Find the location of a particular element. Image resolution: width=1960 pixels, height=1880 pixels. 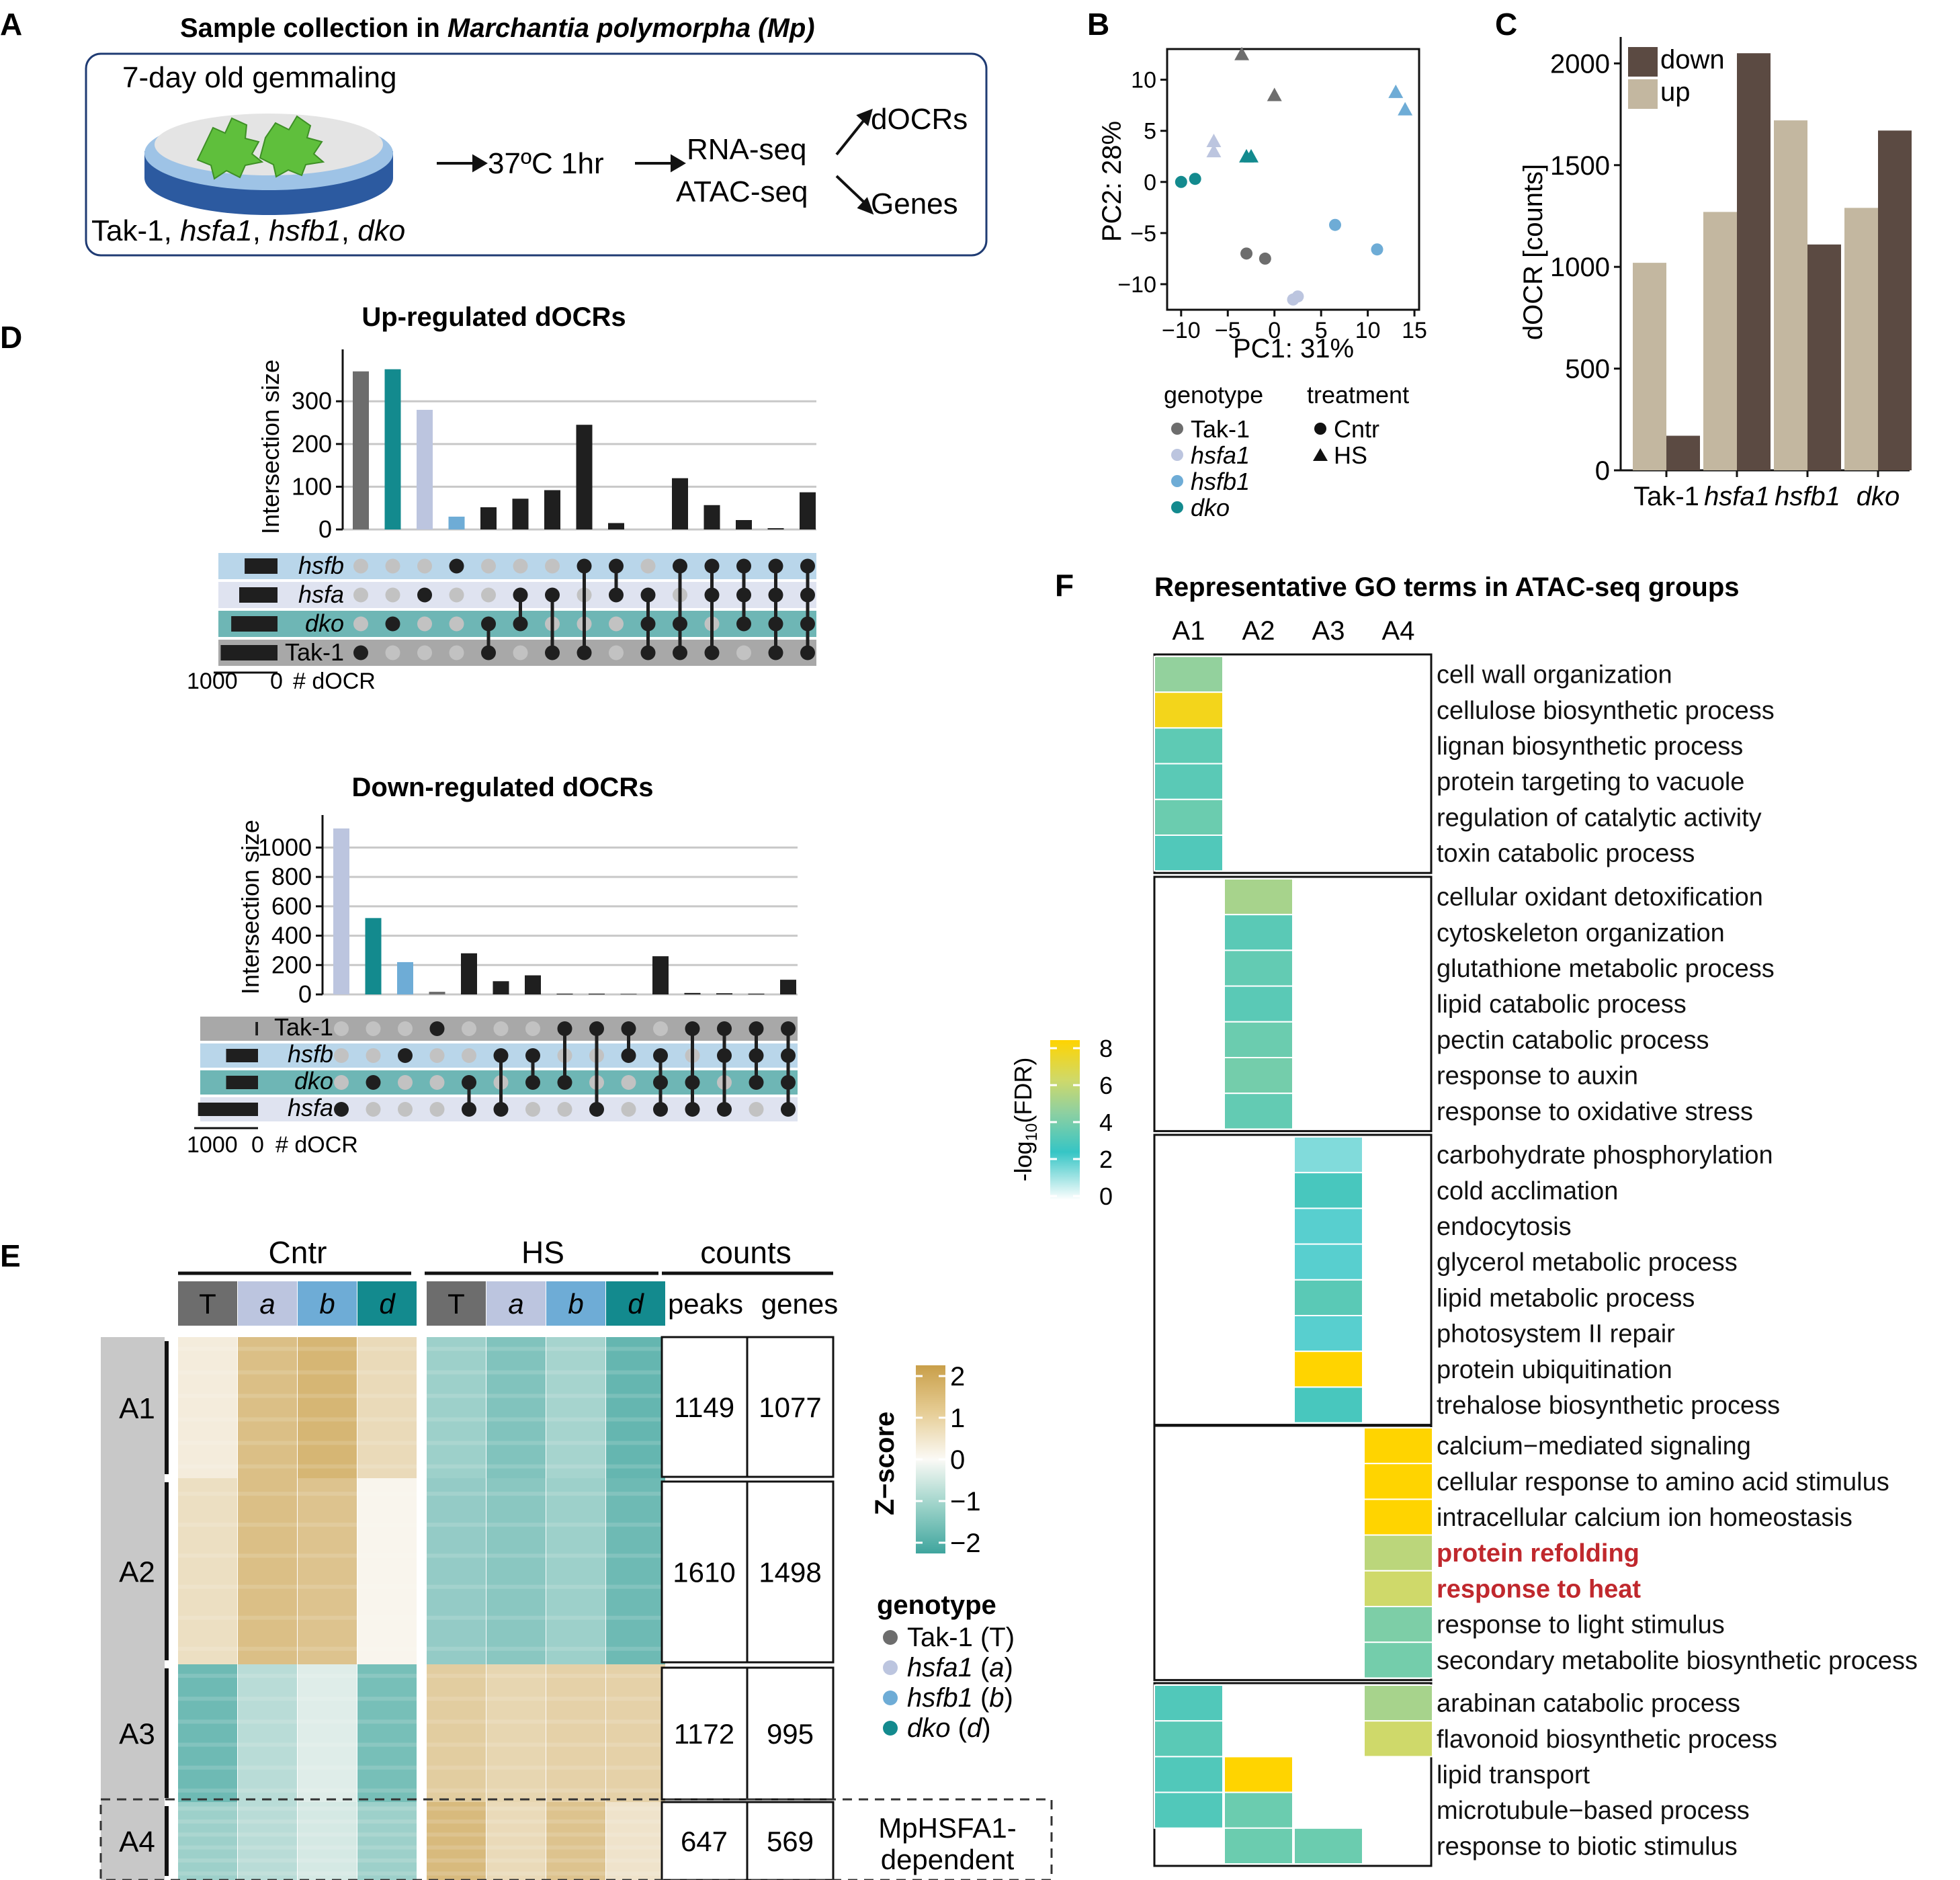

upset-ytick-label: 400 is located at coordinates (291, 935).